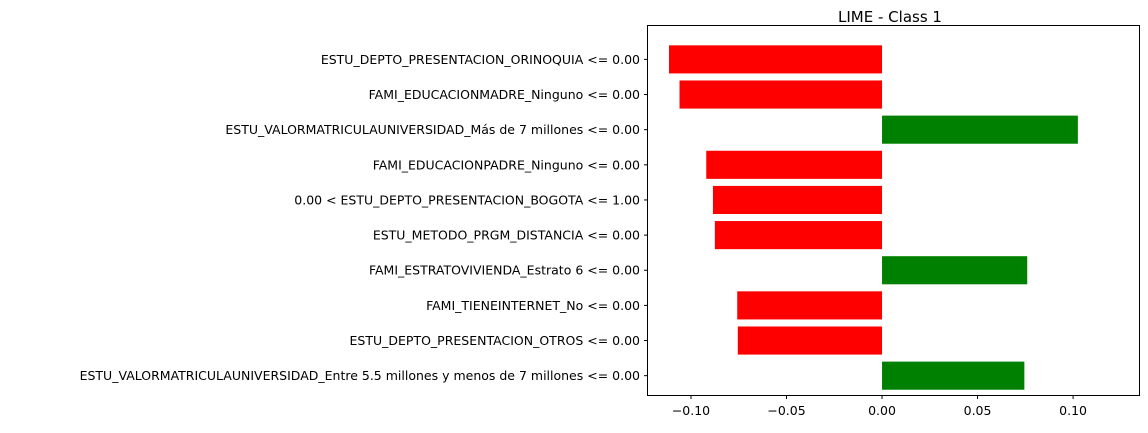 This screenshot has height=433, width=1148. What do you see at coordinates (691, 410) in the screenshot?
I see `x-tick-label: −0.10` at bounding box center [691, 410].